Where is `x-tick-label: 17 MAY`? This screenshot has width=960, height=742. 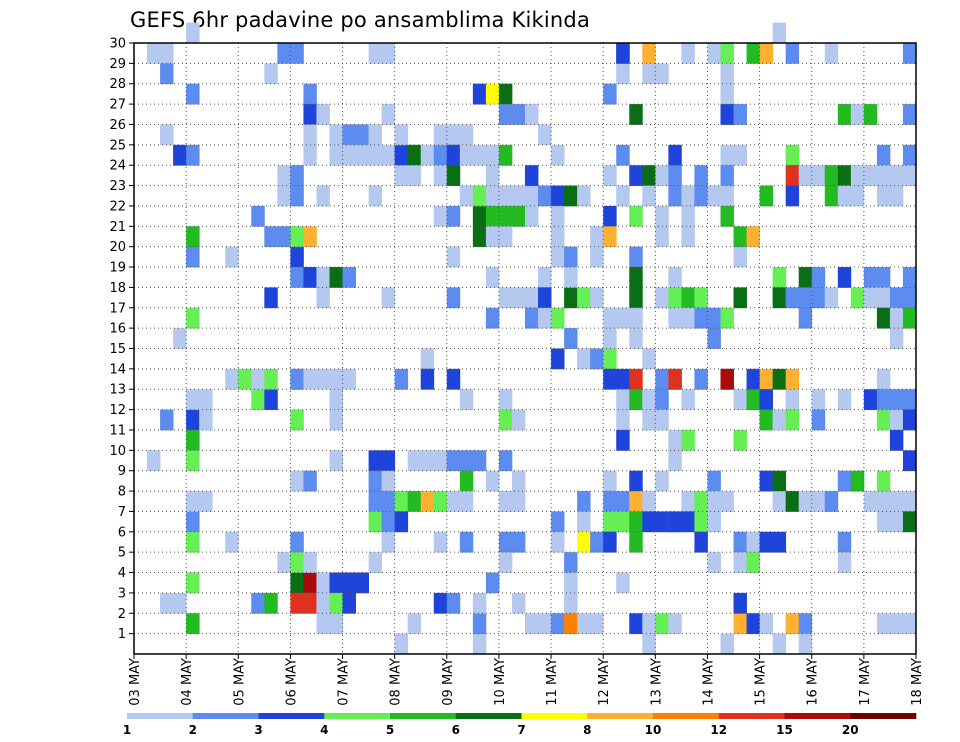 x-tick-label: 17 MAY is located at coordinates (865, 682).